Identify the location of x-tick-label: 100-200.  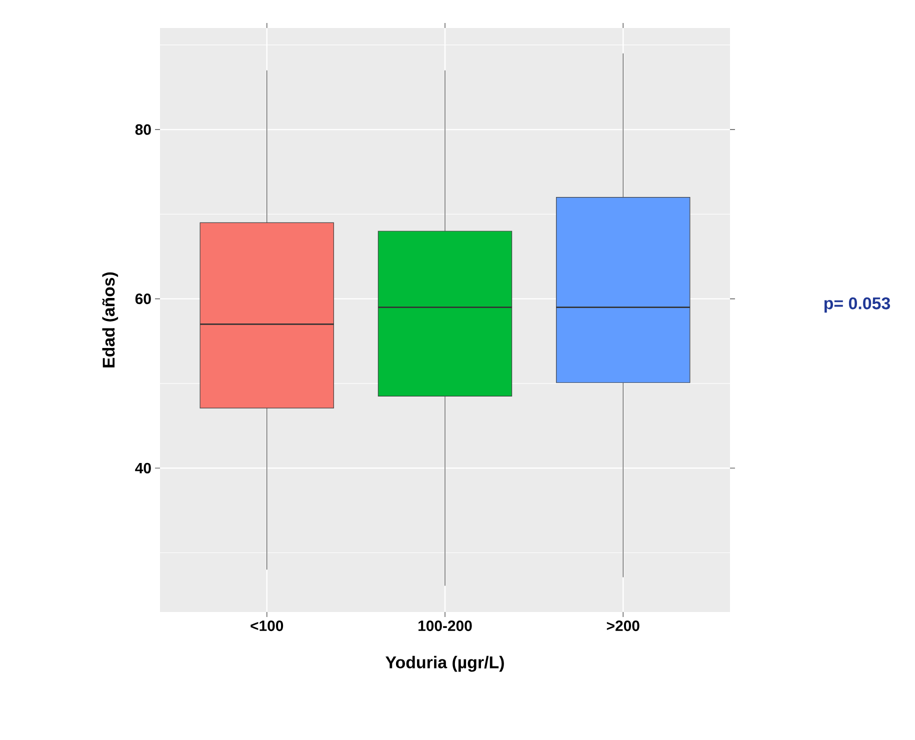
(445, 626).